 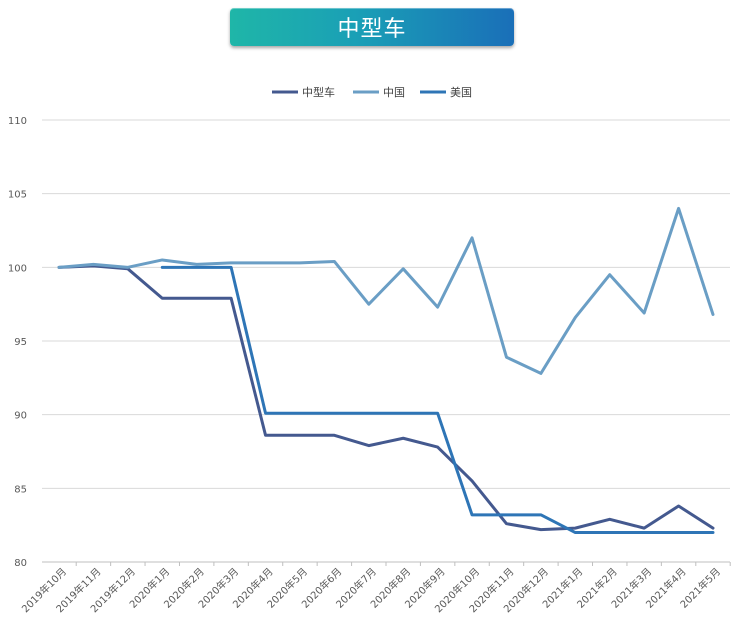 What do you see at coordinates (17, 195) in the screenshot?
I see `y-tick-label: 105` at bounding box center [17, 195].